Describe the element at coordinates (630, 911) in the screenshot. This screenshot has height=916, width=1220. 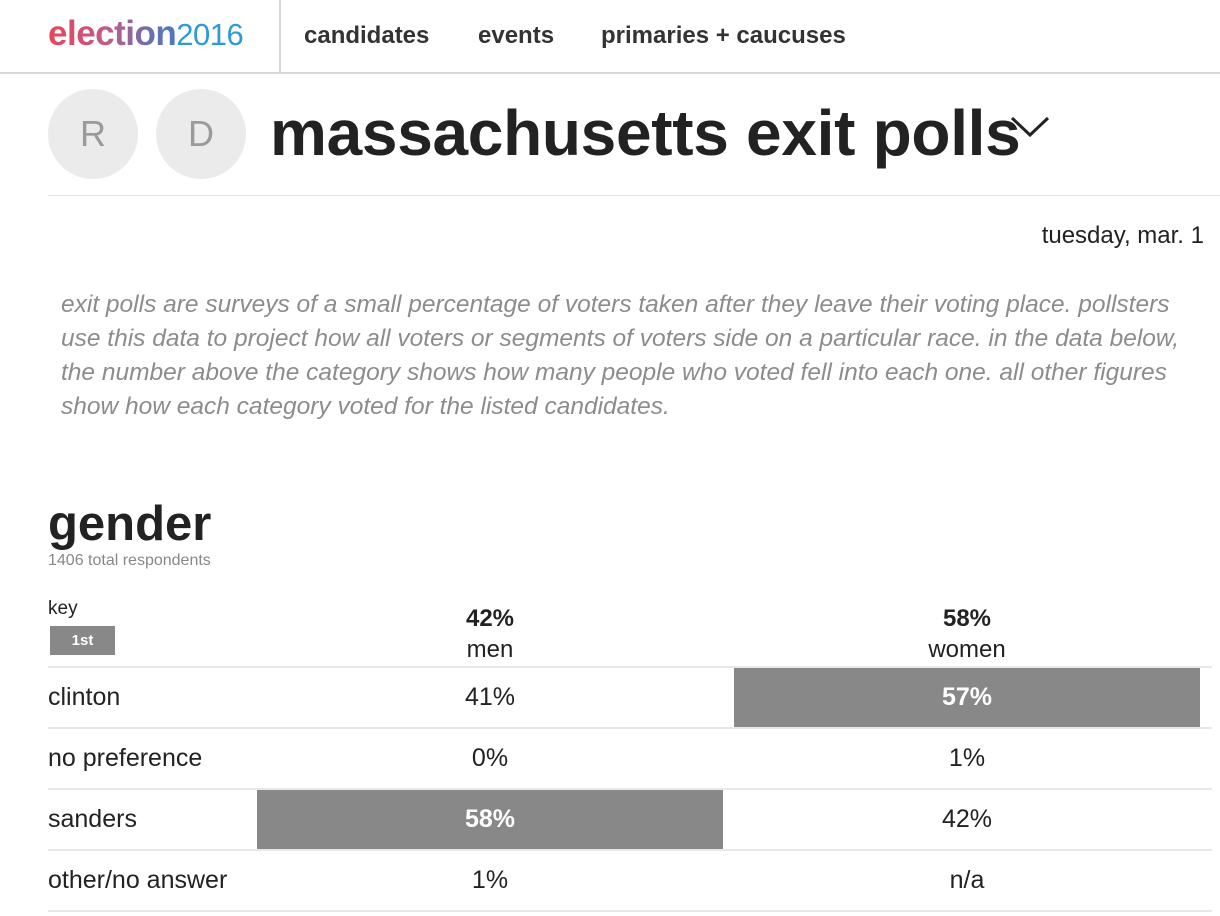
I see `table-bottom-divider` at that location.